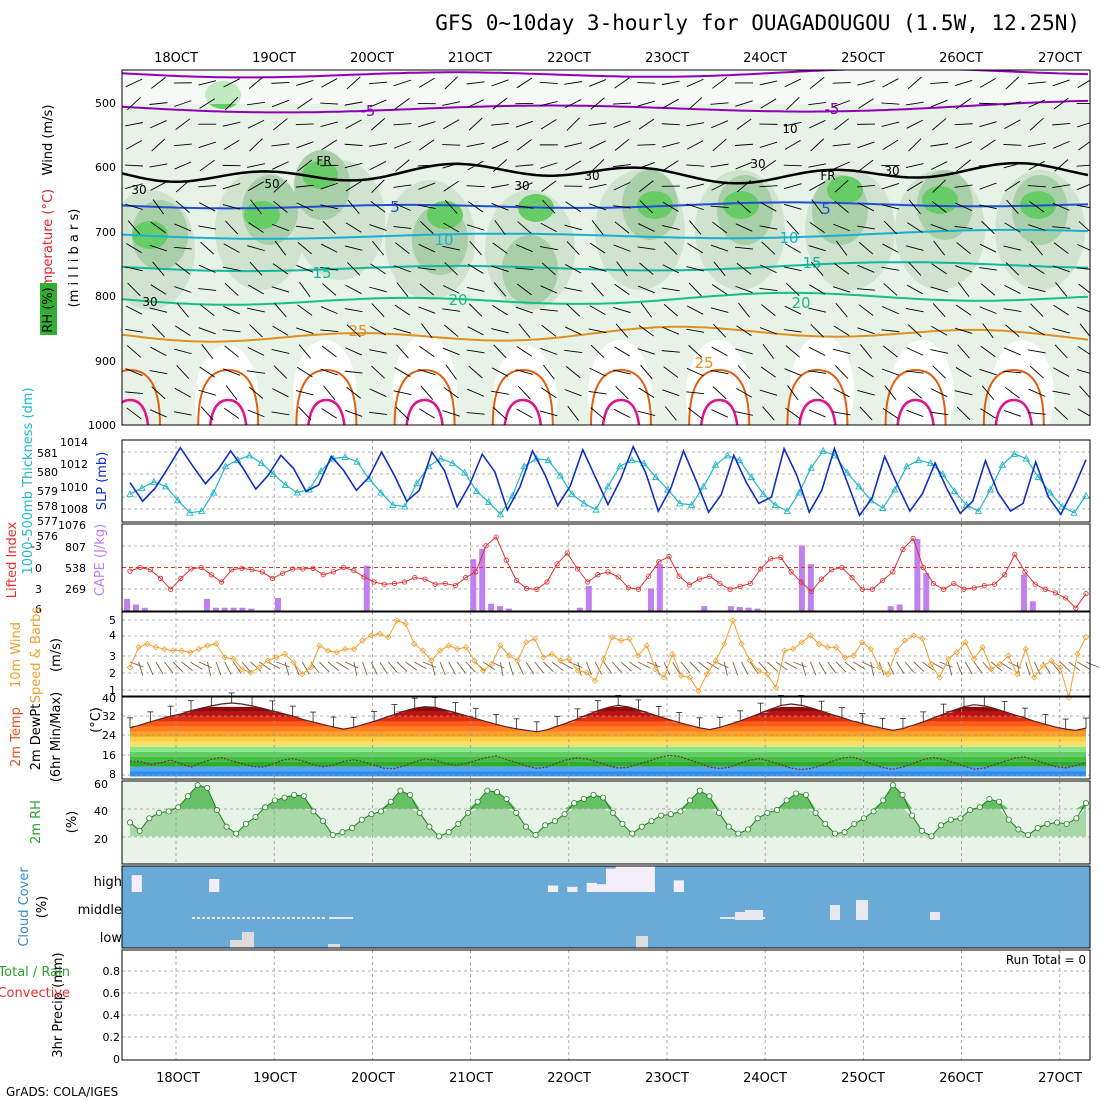 This screenshot has height=1100, width=1100. Describe the element at coordinates (101, 784) in the screenshot. I see `rh2m-tick: 60` at that location.